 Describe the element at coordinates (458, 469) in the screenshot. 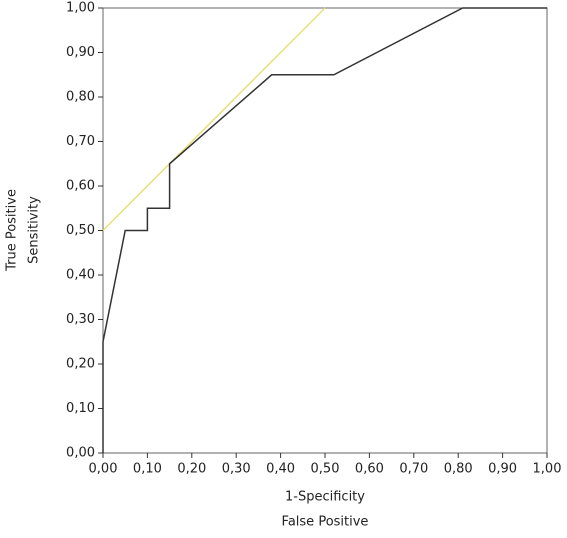

I see `x-tick-label: 0,80` at that location.